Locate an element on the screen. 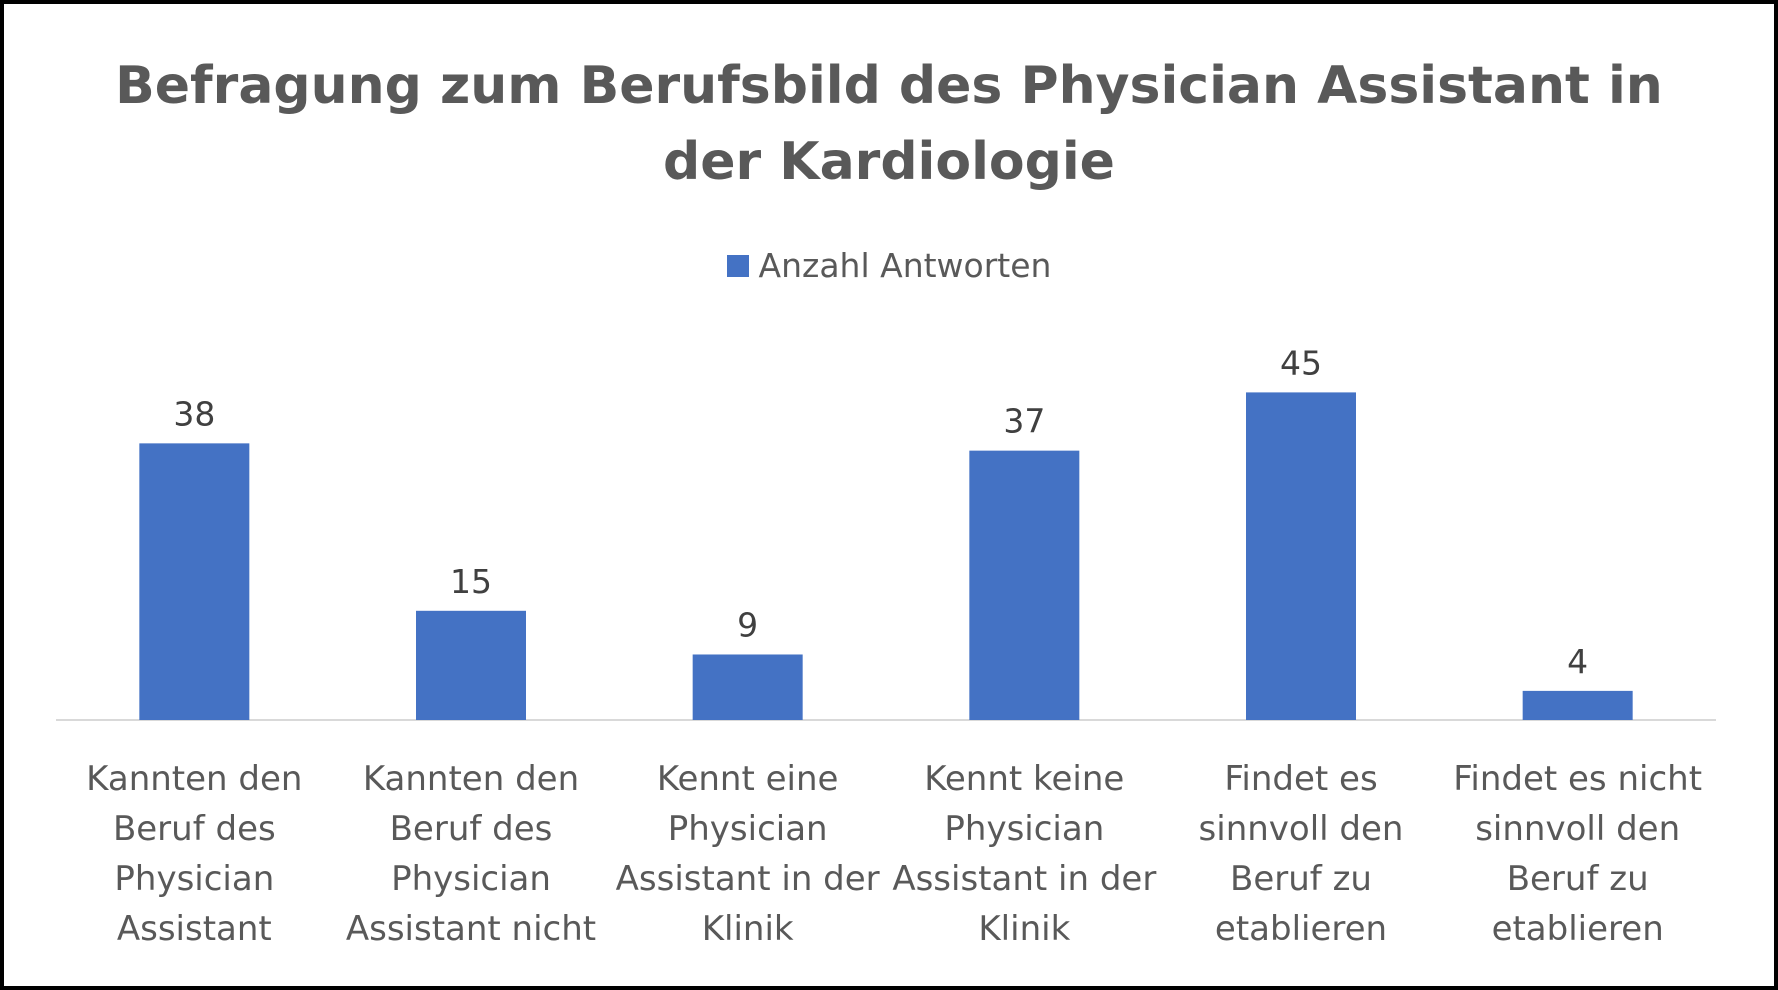  category-label-line: Findet es nicht is located at coordinates (1577, 779).